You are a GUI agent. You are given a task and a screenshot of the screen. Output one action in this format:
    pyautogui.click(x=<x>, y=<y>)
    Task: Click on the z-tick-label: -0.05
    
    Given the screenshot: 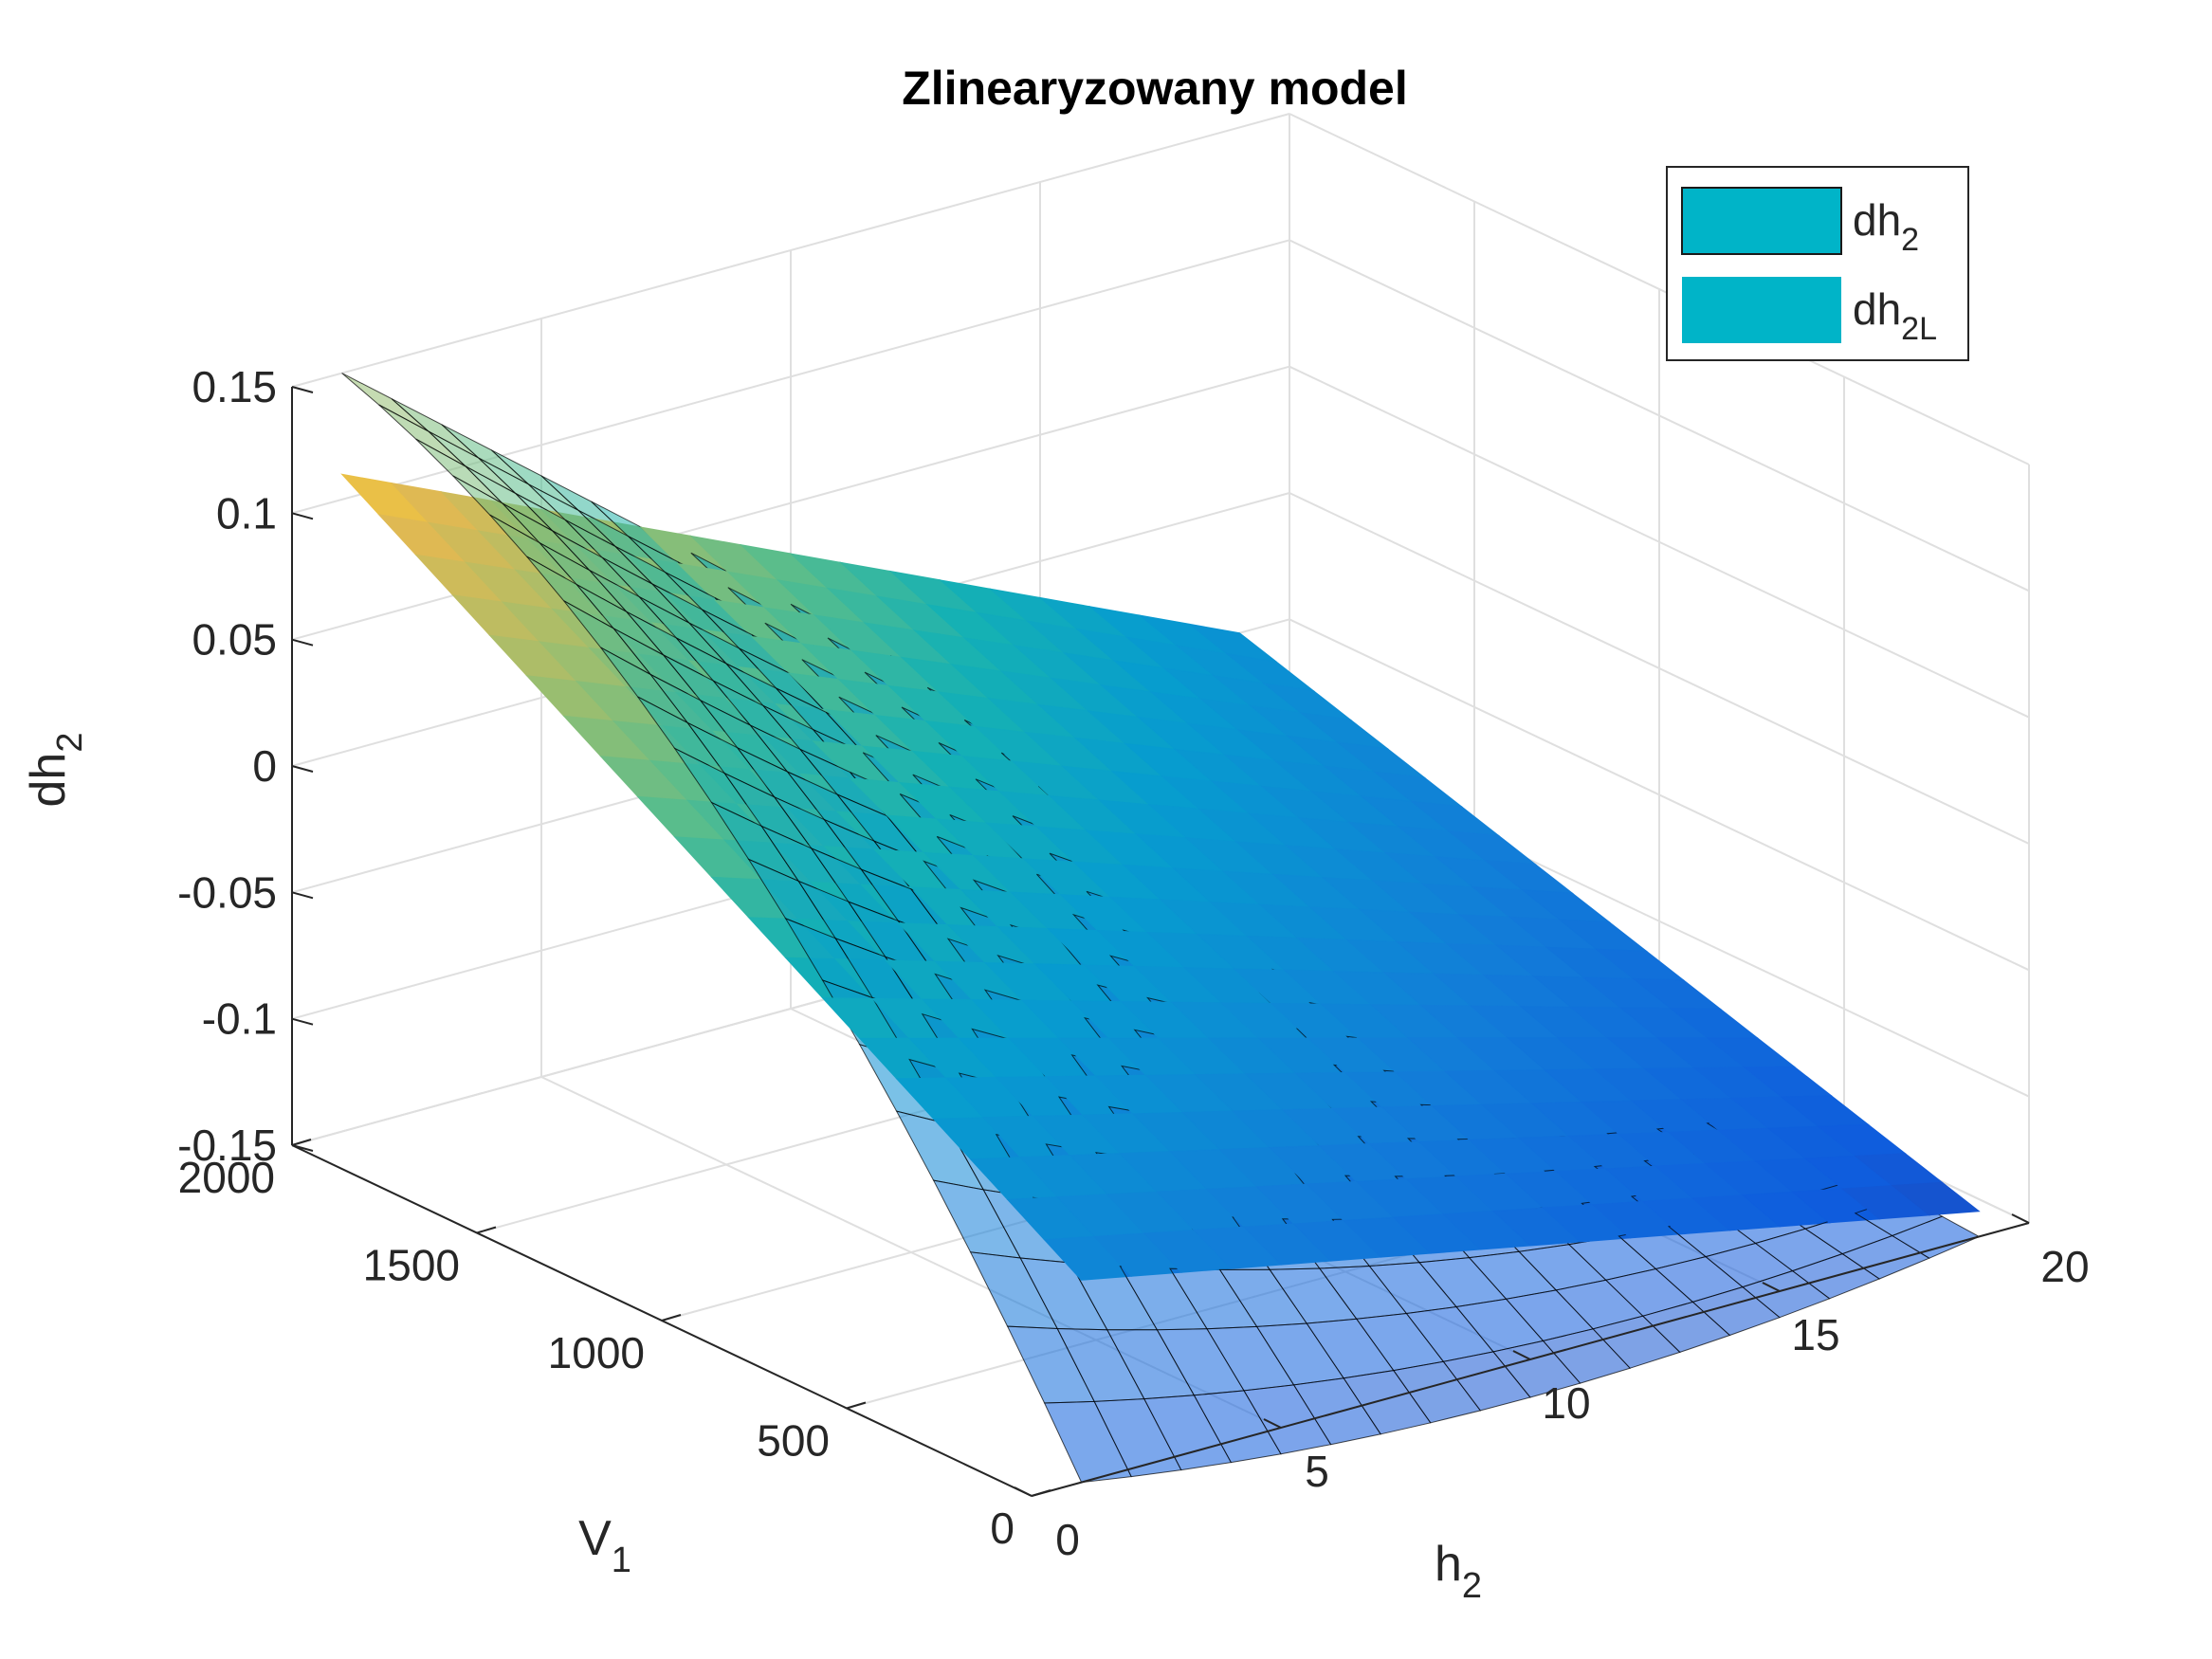 What is the action you would take?
    pyautogui.click(x=227, y=892)
    